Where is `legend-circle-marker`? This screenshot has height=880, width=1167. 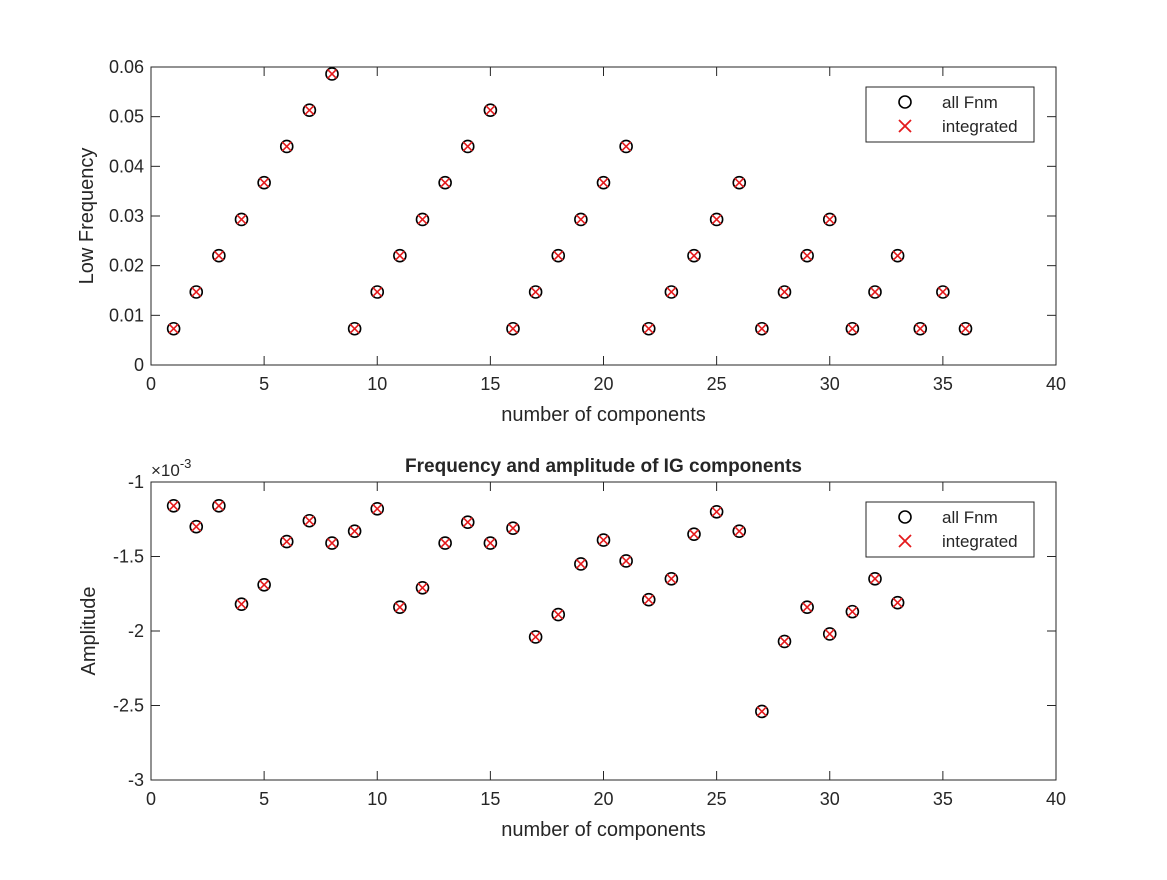 legend-circle-marker is located at coordinates (905, 102).